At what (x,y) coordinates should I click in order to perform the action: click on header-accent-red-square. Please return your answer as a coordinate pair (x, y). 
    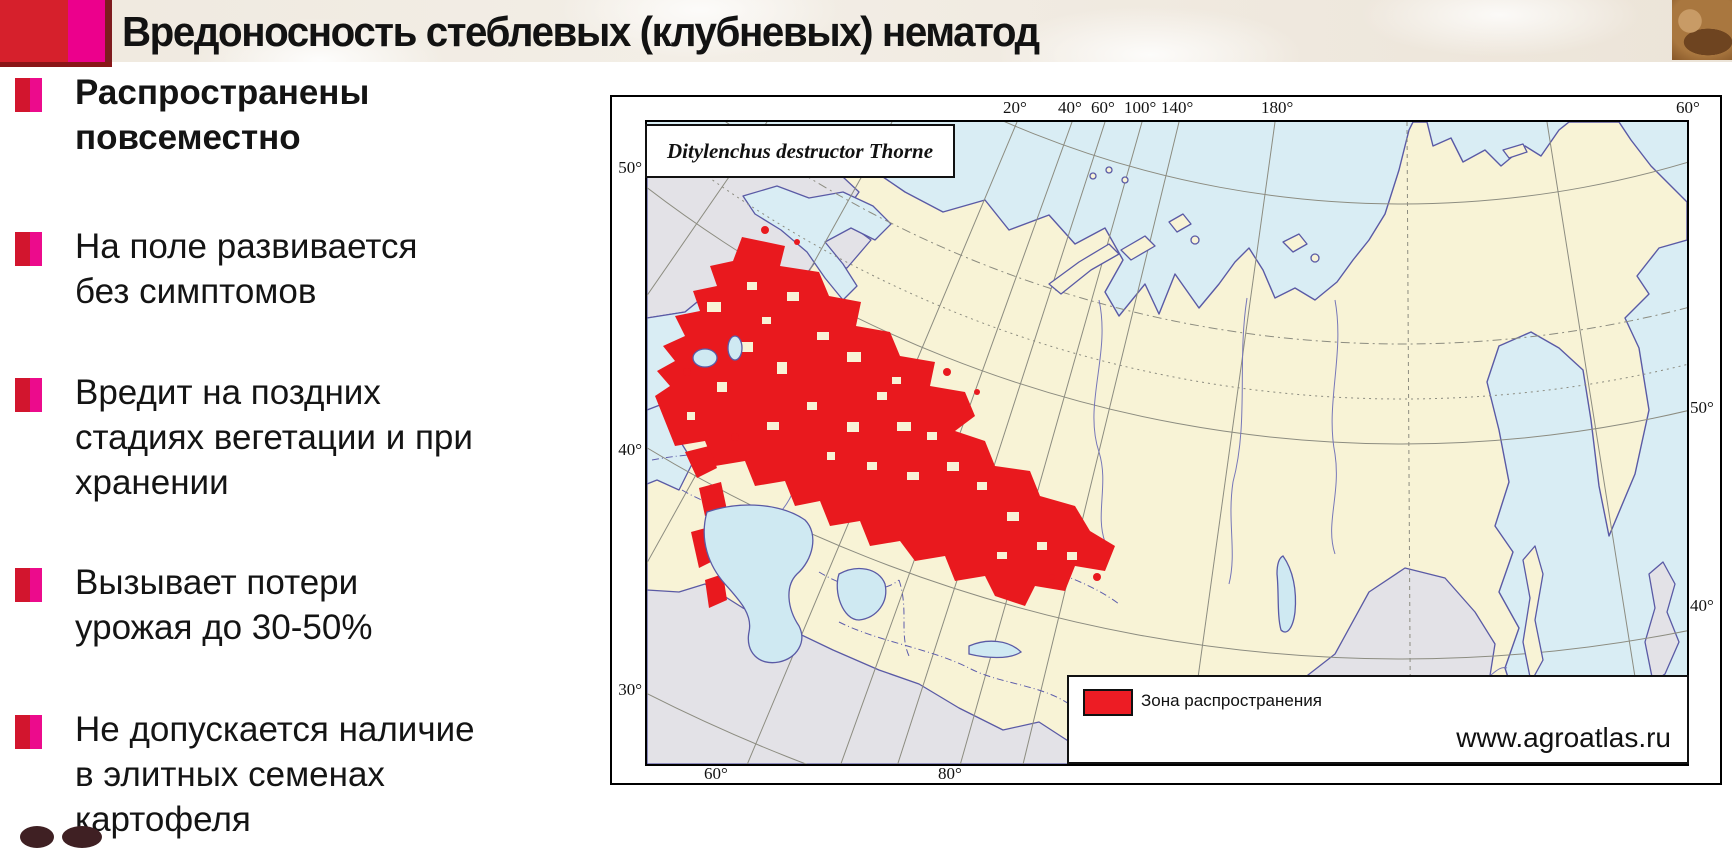
    Looking at the image, I should click on (34, 31).